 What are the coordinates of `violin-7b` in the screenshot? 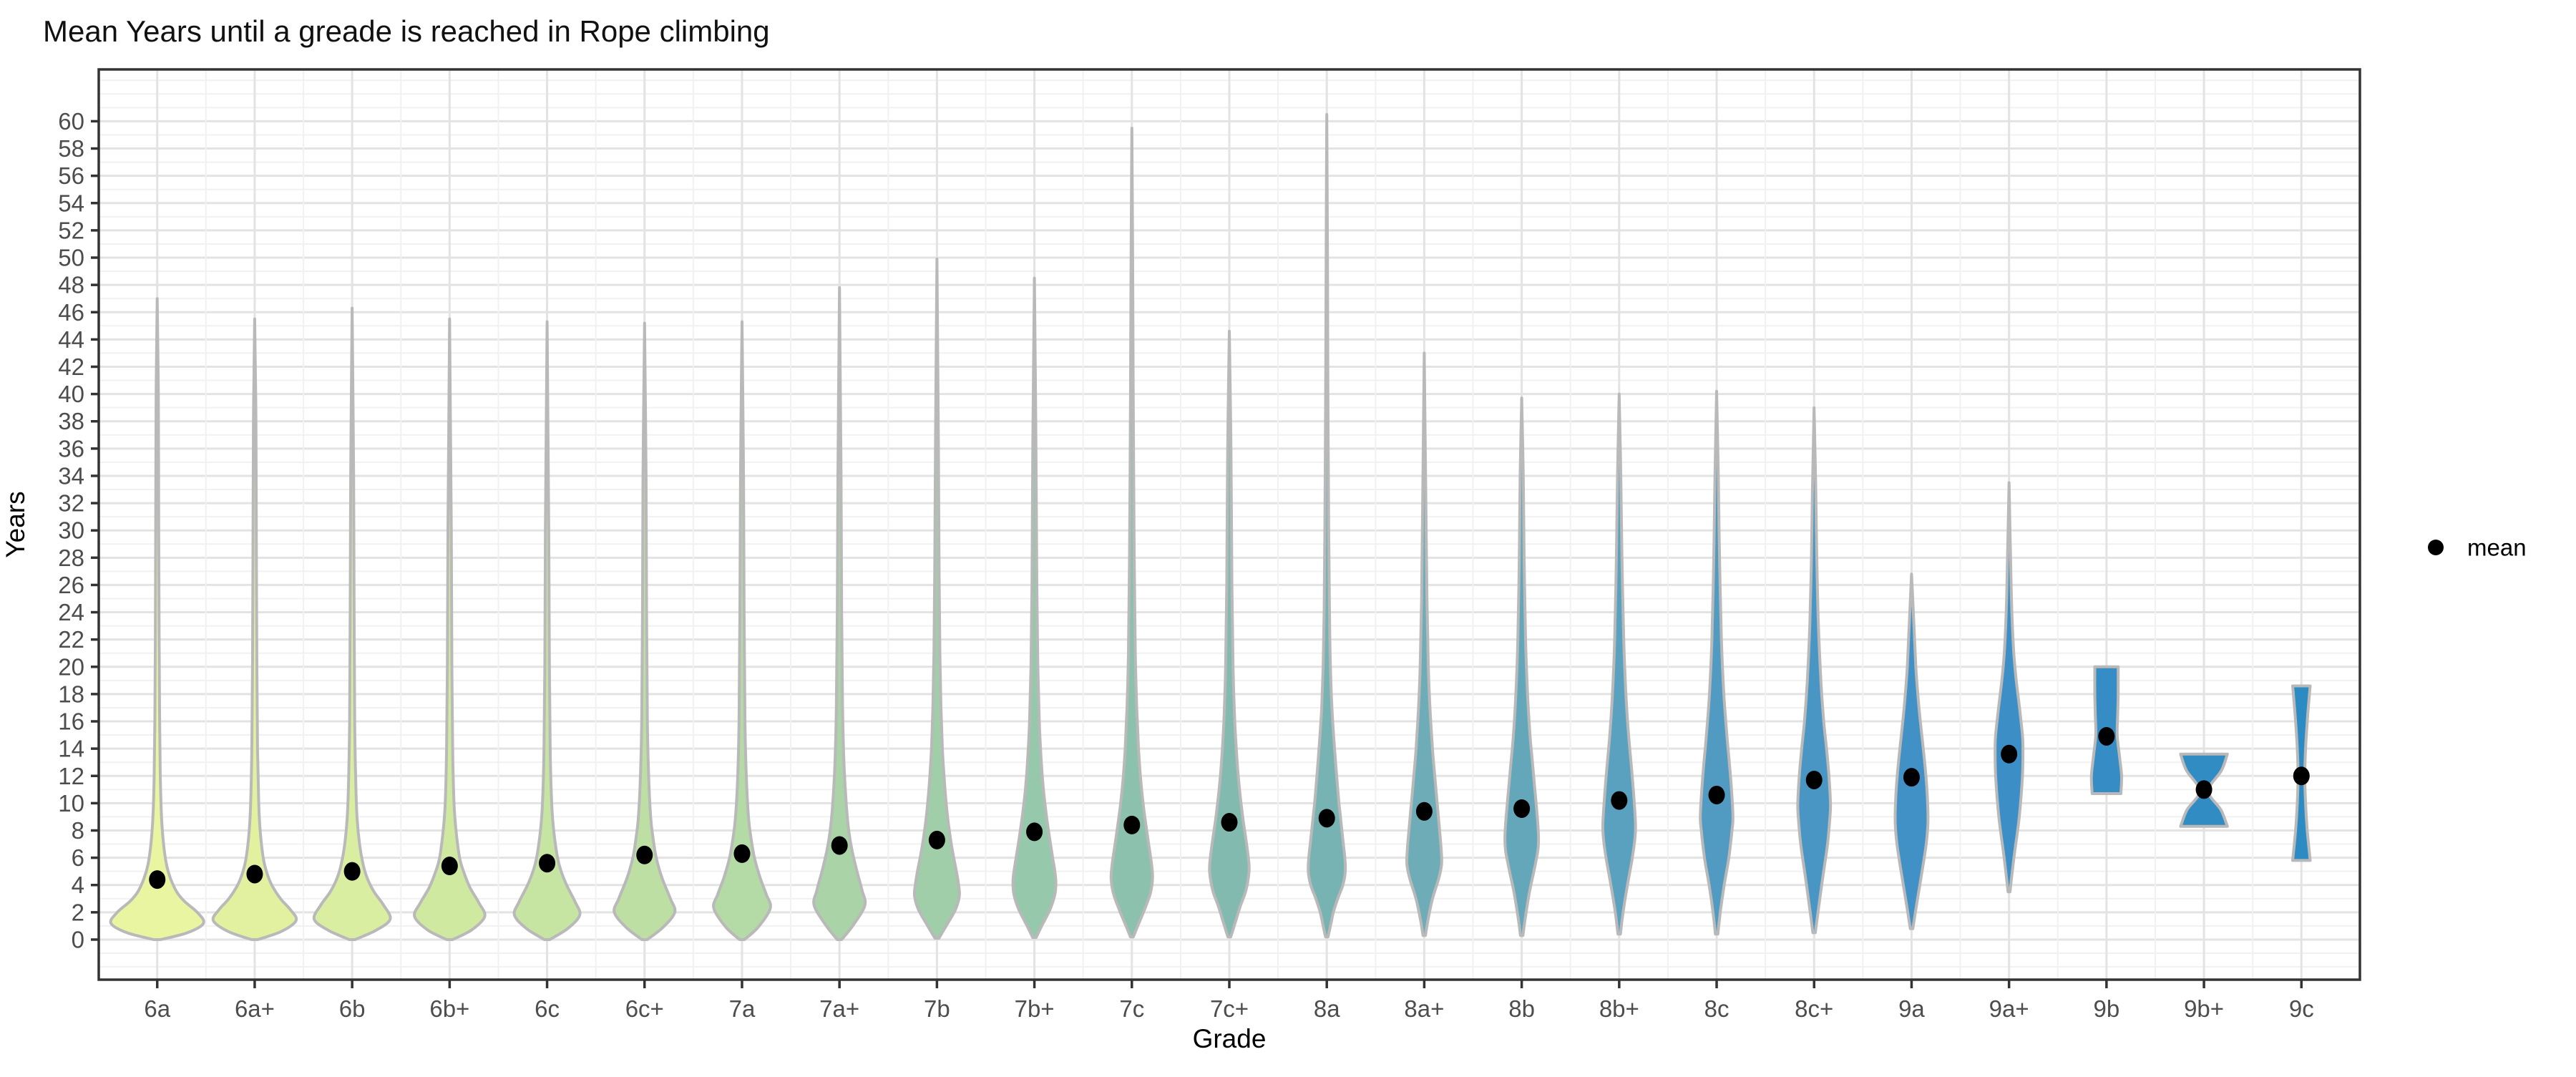 It's located at (936, 598).